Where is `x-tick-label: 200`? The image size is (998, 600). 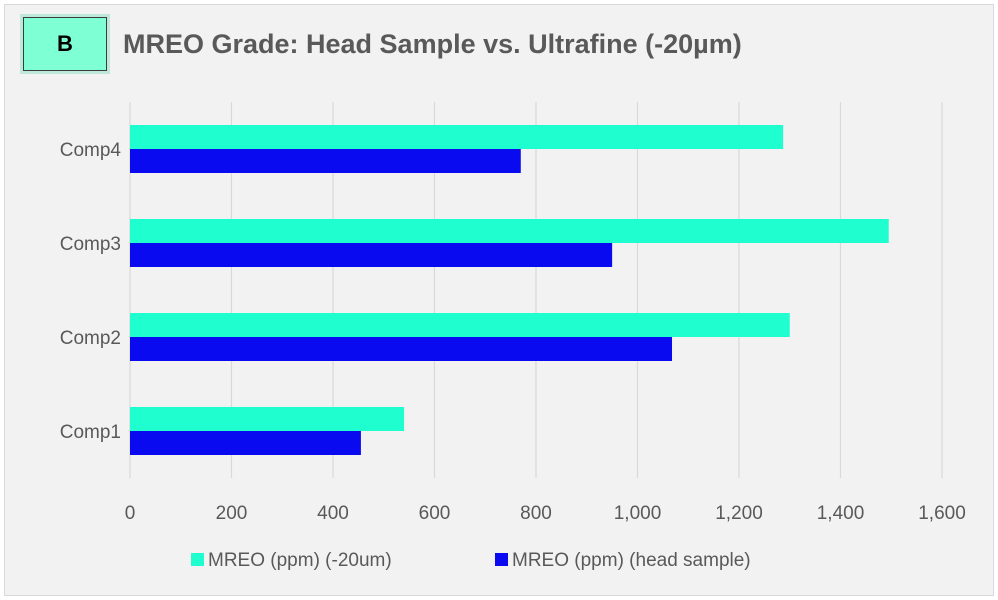 x-tick-label: 200 is located at coordinates (232, 513).